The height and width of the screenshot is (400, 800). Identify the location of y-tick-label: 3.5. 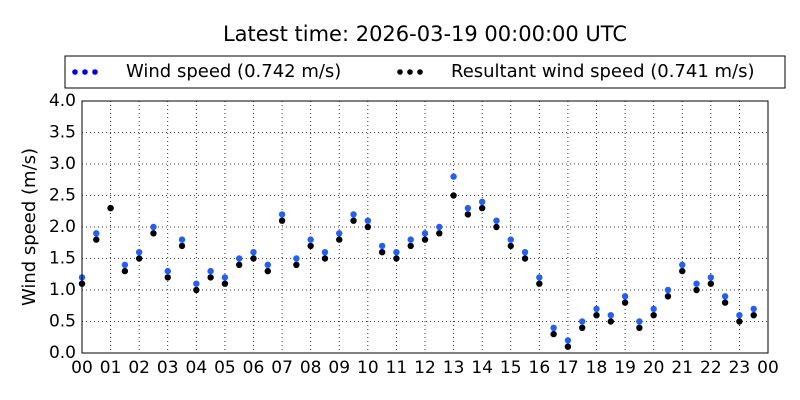
(62, 133).